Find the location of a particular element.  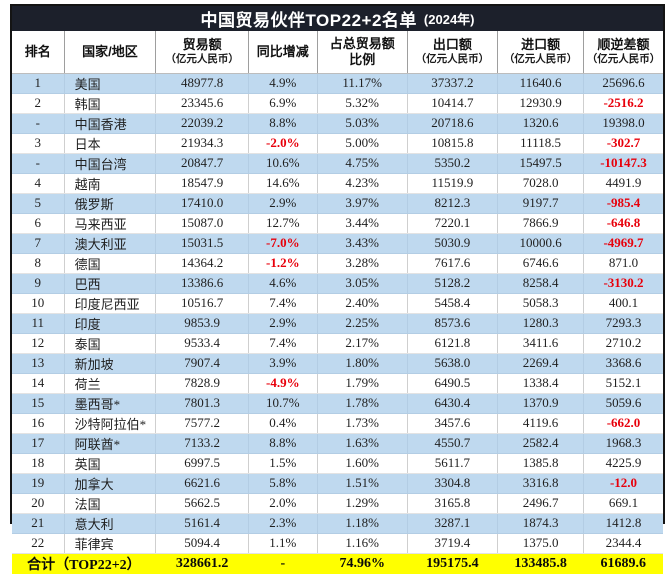

cell-export: 5611.7 is located at coordinates (453, 463).